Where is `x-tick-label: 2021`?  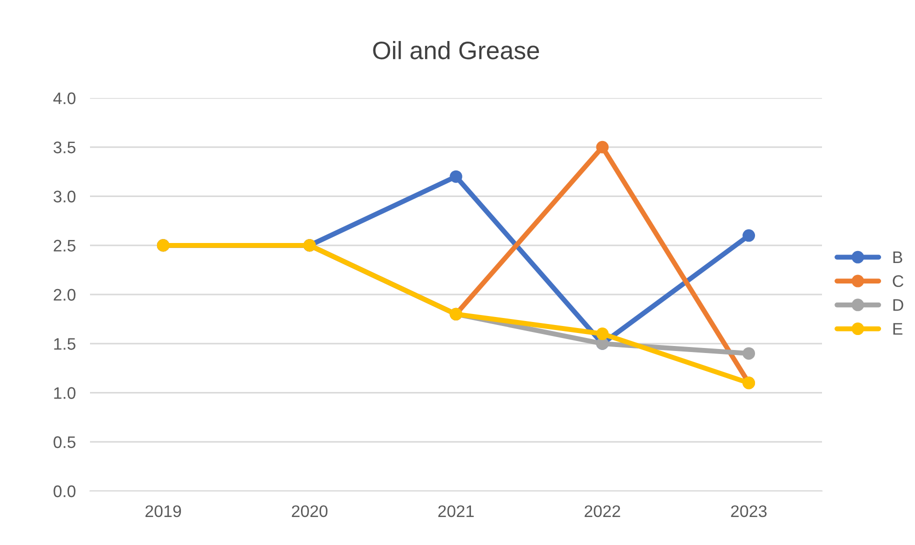
x-tick-label: 2021 is located at coordinates (456, 511).